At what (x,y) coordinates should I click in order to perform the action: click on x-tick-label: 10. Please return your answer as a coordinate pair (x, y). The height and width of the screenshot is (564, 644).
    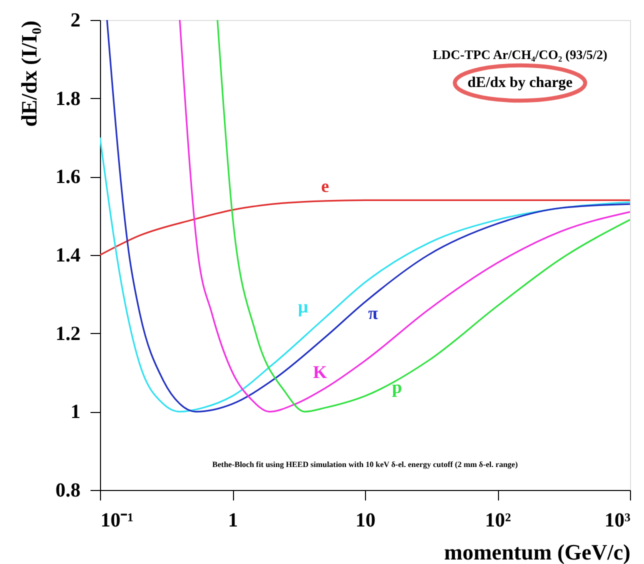
    Looking at the image, I should click on (366, 521).